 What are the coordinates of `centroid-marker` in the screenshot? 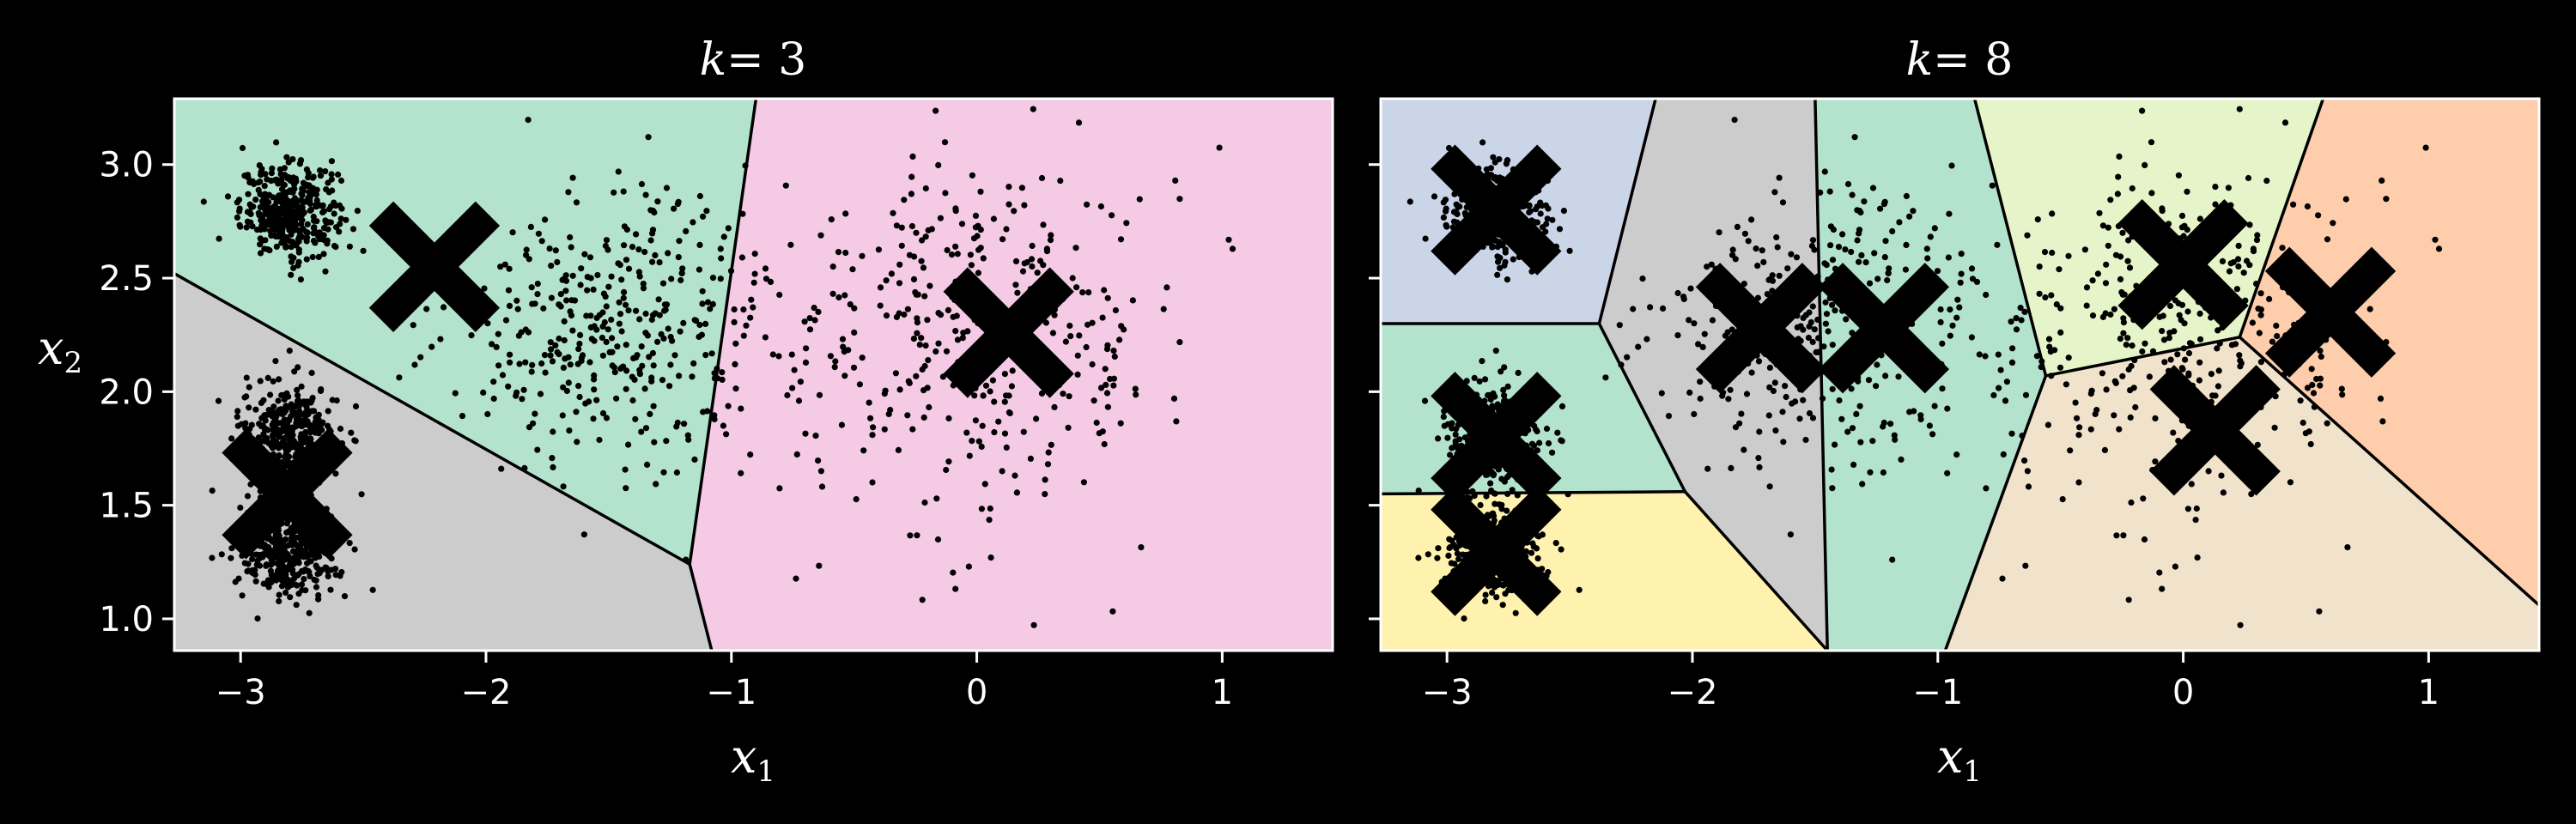 It's located at (1496, 437).